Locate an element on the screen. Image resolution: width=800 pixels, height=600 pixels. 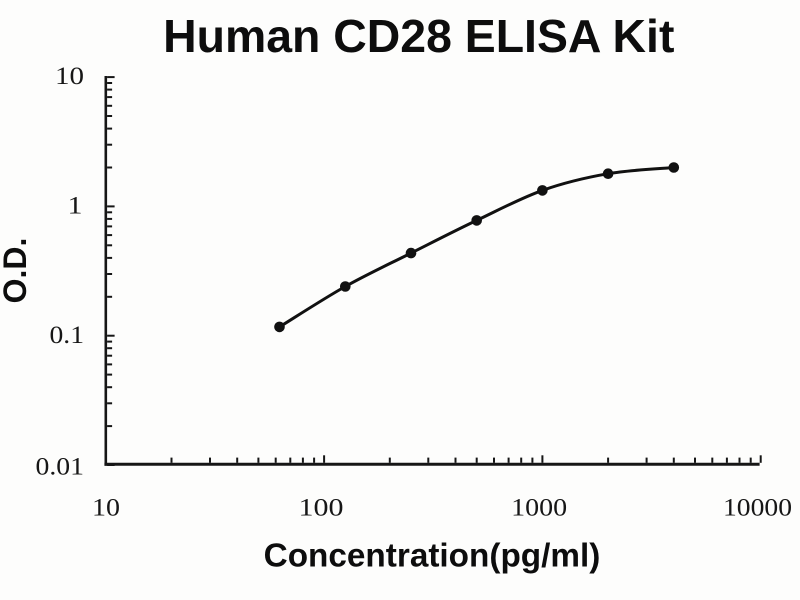
svg-text: 0.1 is located at coordinates (67, 335).